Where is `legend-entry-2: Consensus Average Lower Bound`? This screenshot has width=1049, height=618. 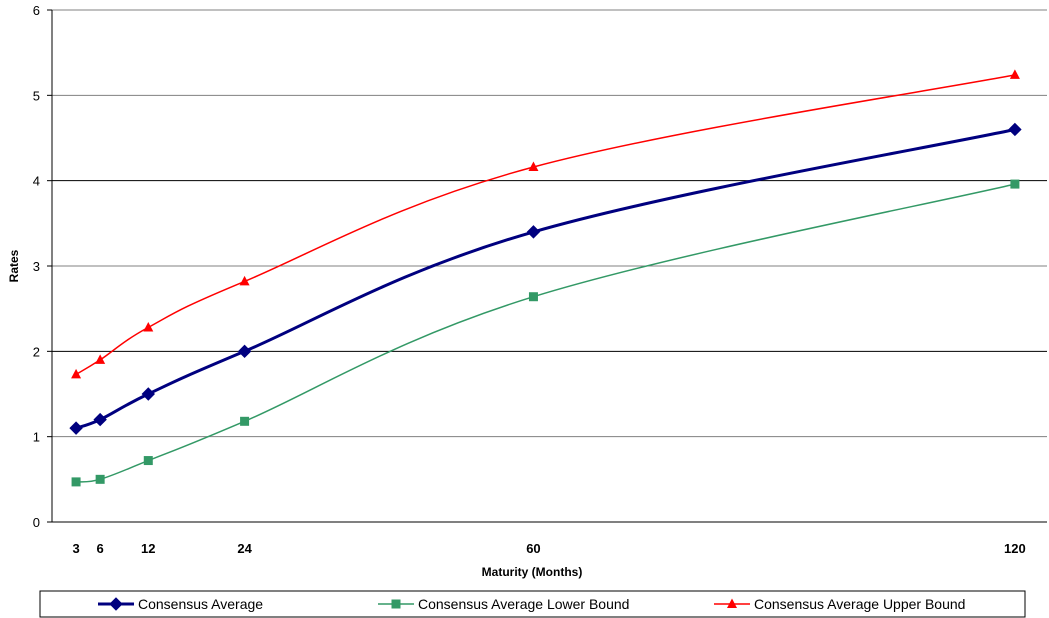
legend-entry-2: Consensus Average Lower Bound is located at coordinates (503, 604).